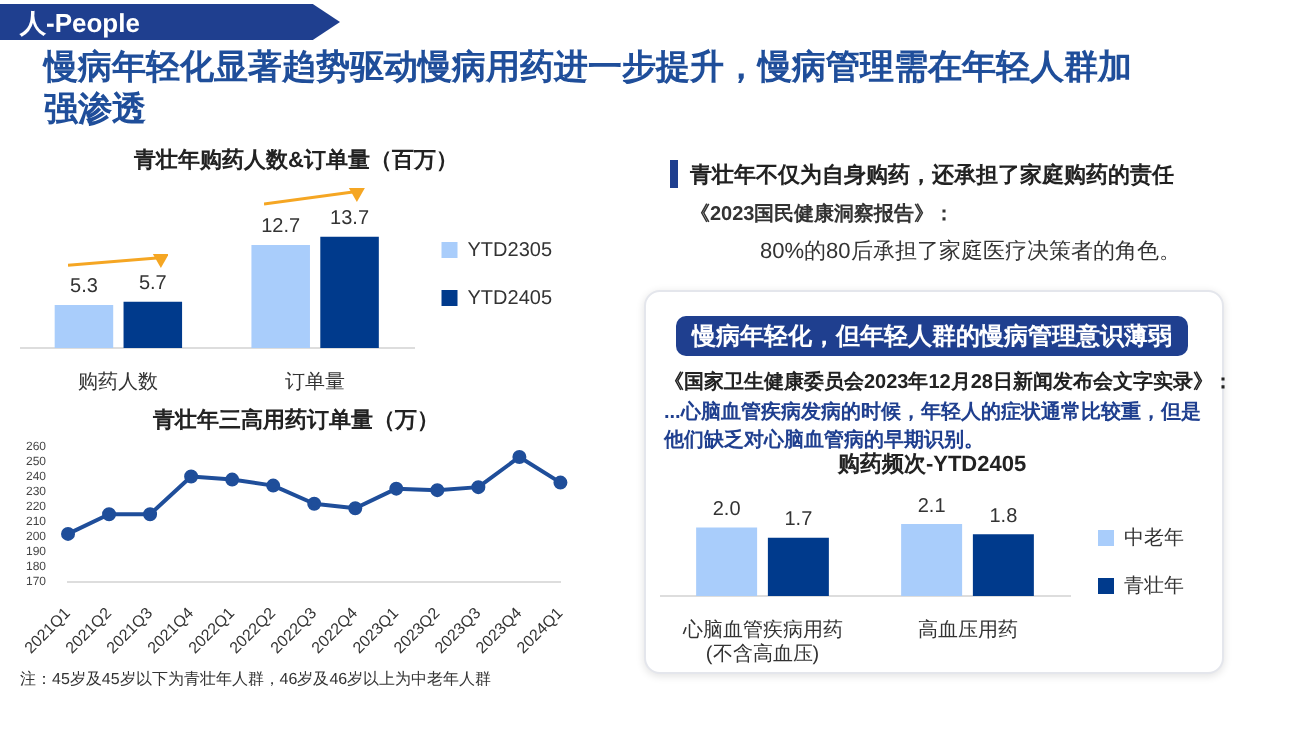 The height and width of the screenshot is (732, 1300). Describe the element at coordinates (315, 381) in the screenshot. I see `x-tick-label: 订单量` at that location.